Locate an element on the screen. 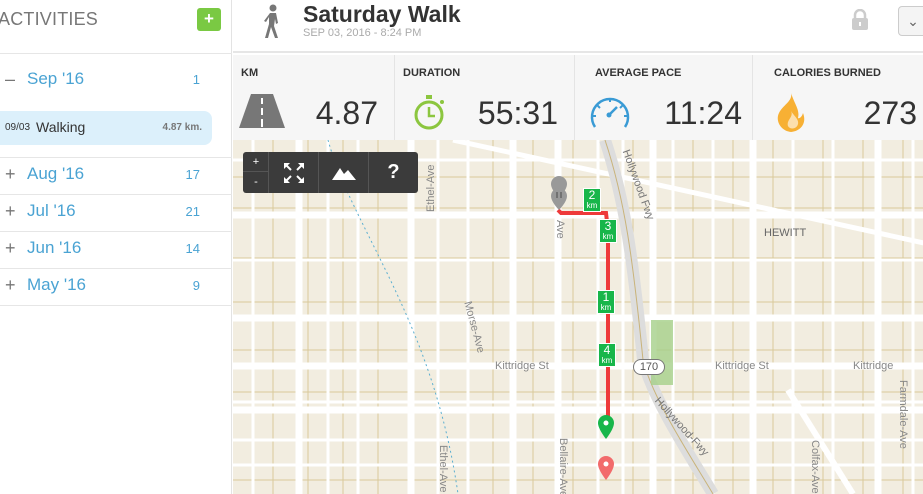 The width and height of the screenshot is (923, 494). mountain-icon is located at coordinates (343, 174).